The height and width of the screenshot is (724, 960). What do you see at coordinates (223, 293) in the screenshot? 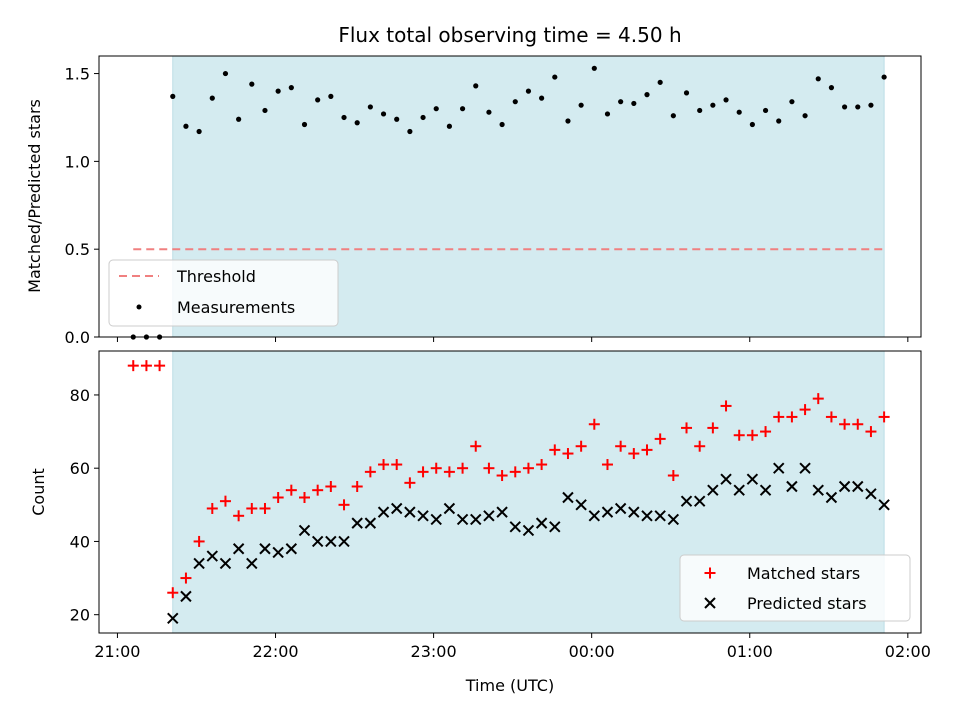
I see `top-legend: Threshold Measurements` at bounding box center [223, 293].